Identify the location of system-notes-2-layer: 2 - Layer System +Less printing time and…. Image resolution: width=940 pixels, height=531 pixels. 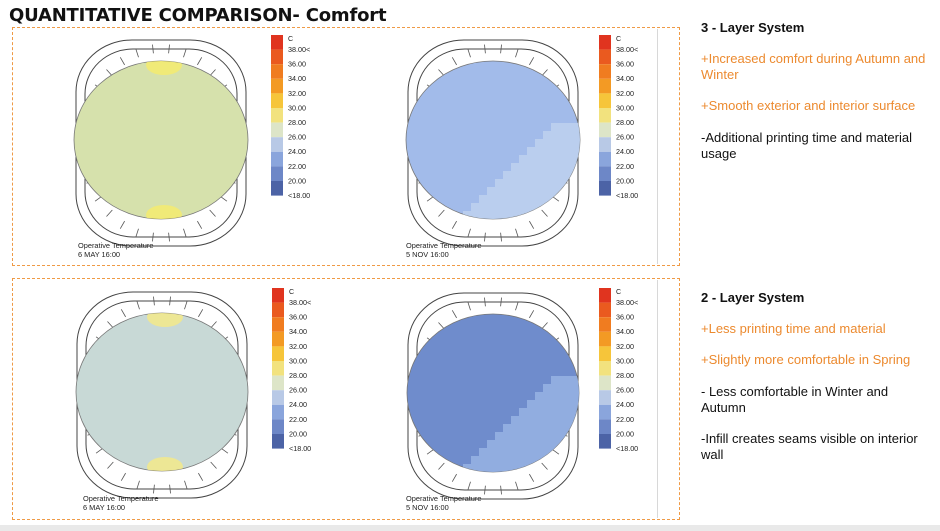
(816, 383).